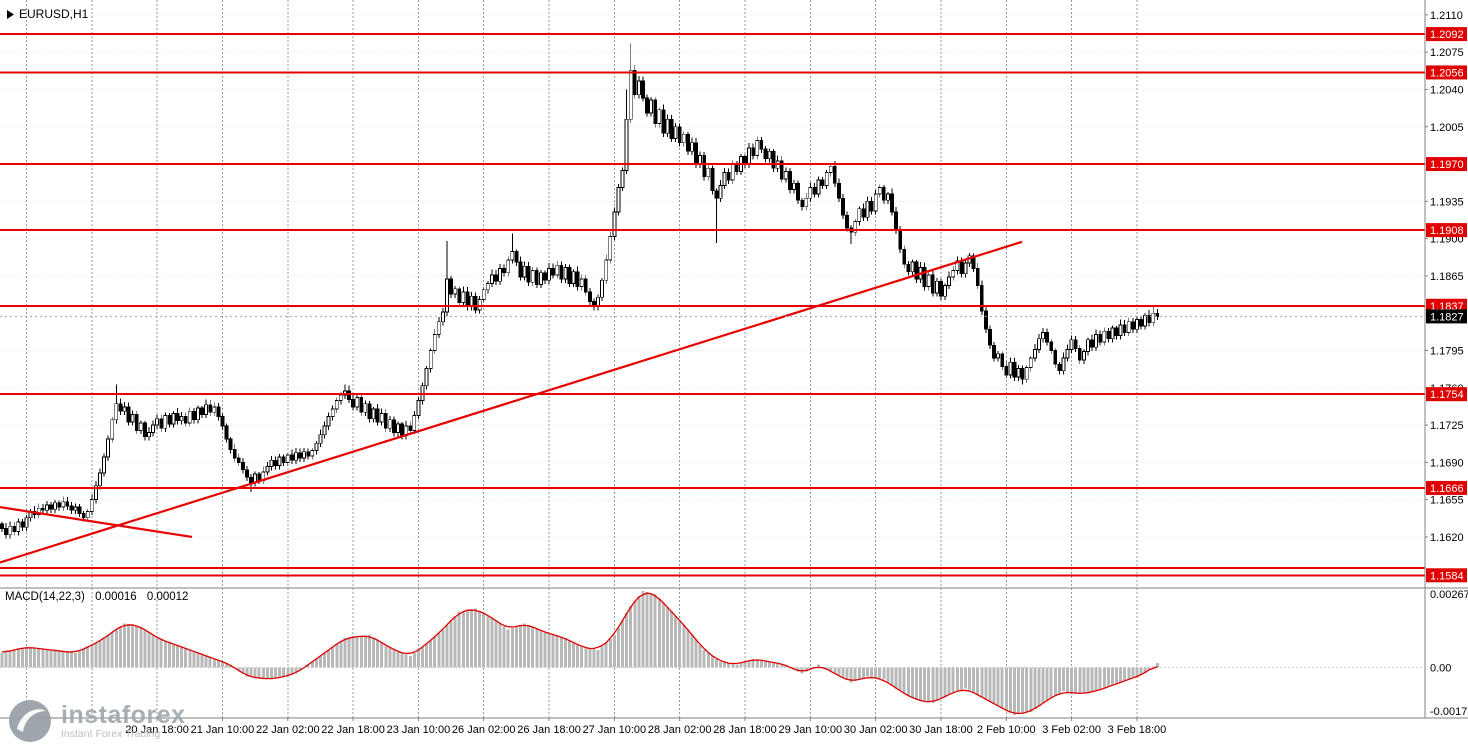 This screenshot has width=1468, height=750. I want to click on symbol-timeframe-text: EURUSD,H1, so click(54, 14).